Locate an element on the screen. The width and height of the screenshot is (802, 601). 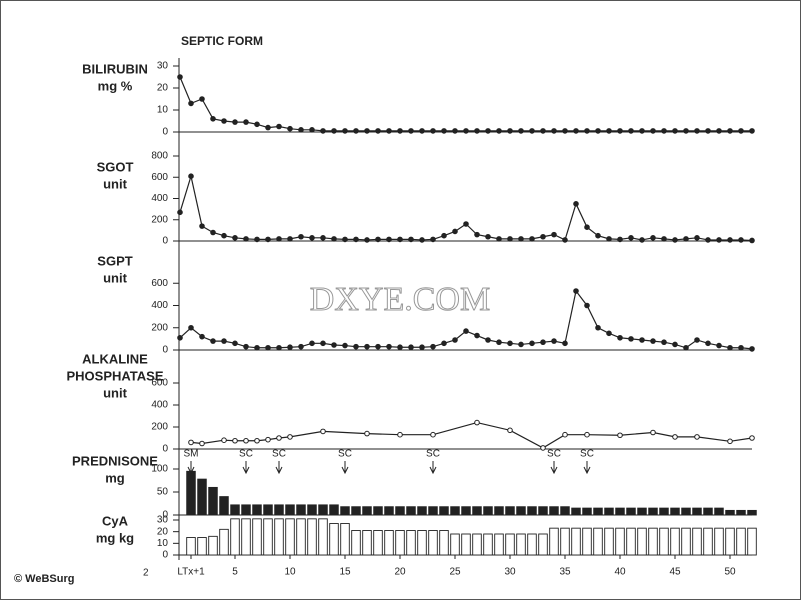
y-tick-label: 200 is located at coordinates (159, 327).